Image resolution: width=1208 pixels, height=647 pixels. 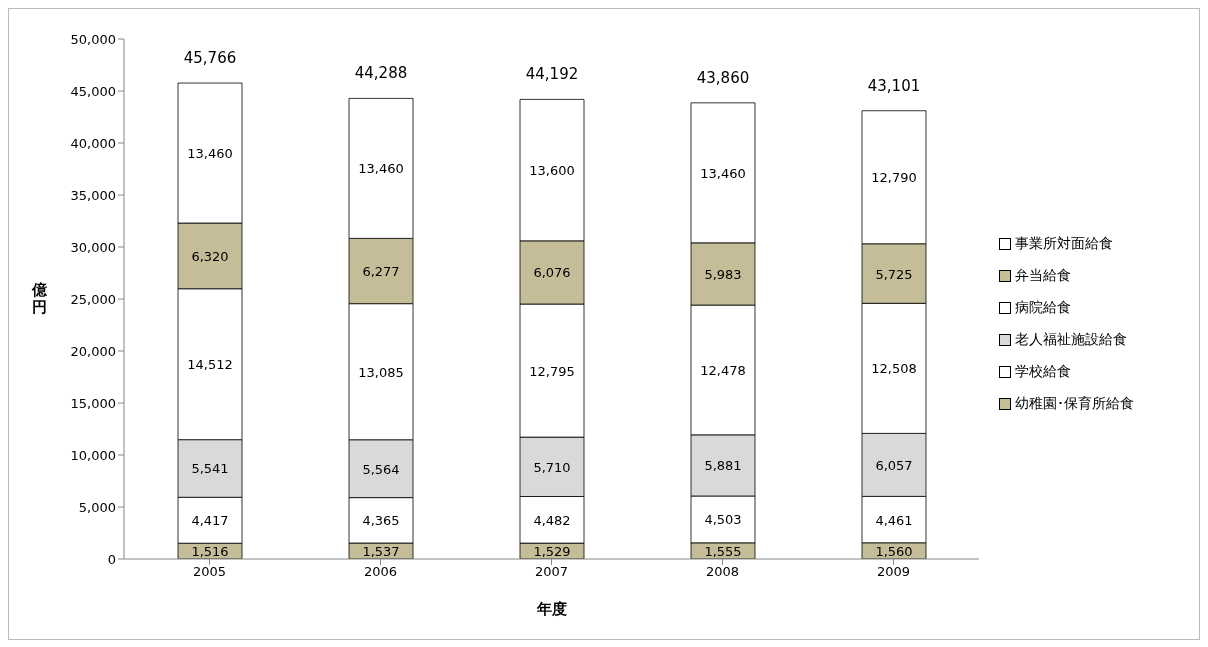 I want to click on y-tick-label: 25,000, so click(x=93, y=299).